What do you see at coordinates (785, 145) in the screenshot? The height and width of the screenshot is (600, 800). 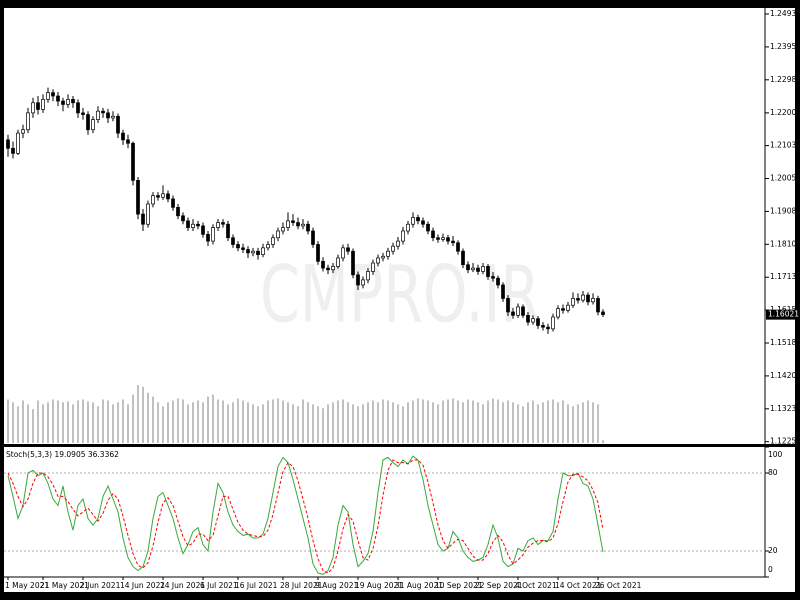 I see `y-tick-label: 1.21030` at bounding box center [785, 145].